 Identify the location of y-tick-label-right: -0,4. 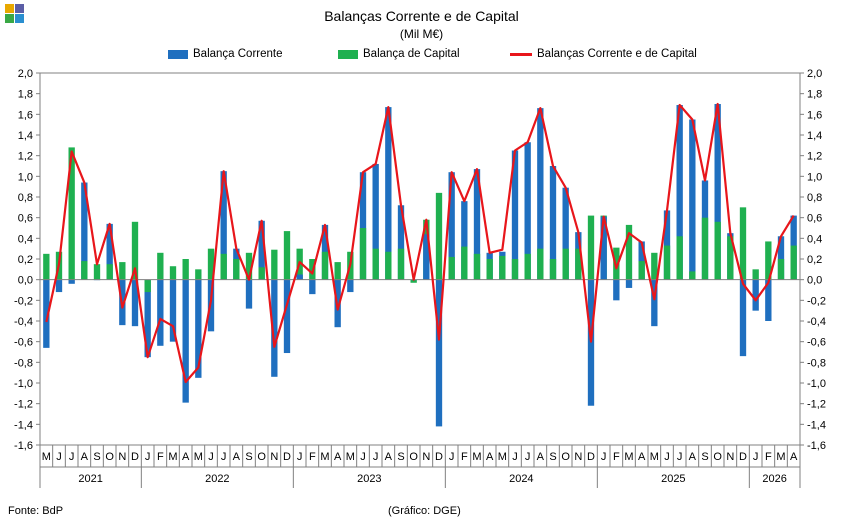
(816, 322).